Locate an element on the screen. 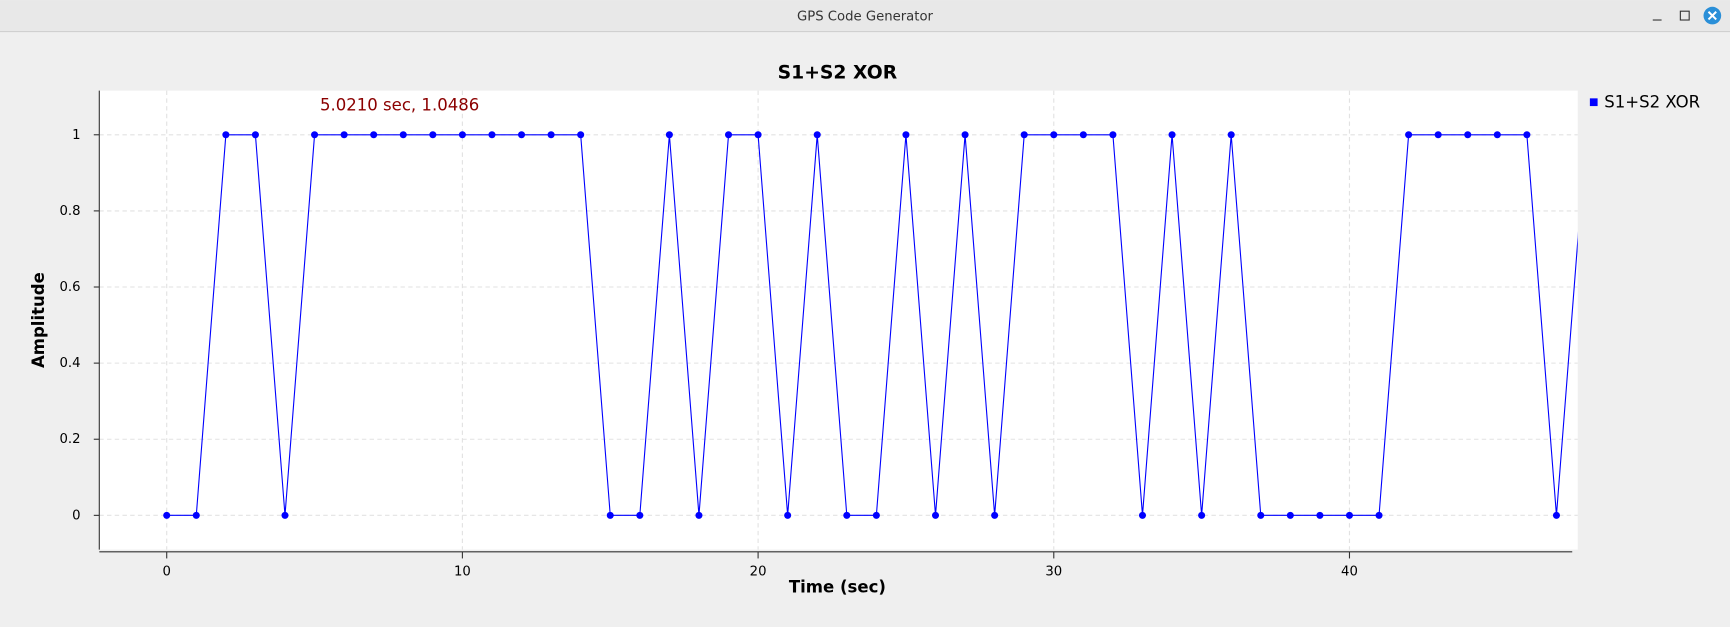  x-tick-label: 20 is located at coordinates (758, 572).